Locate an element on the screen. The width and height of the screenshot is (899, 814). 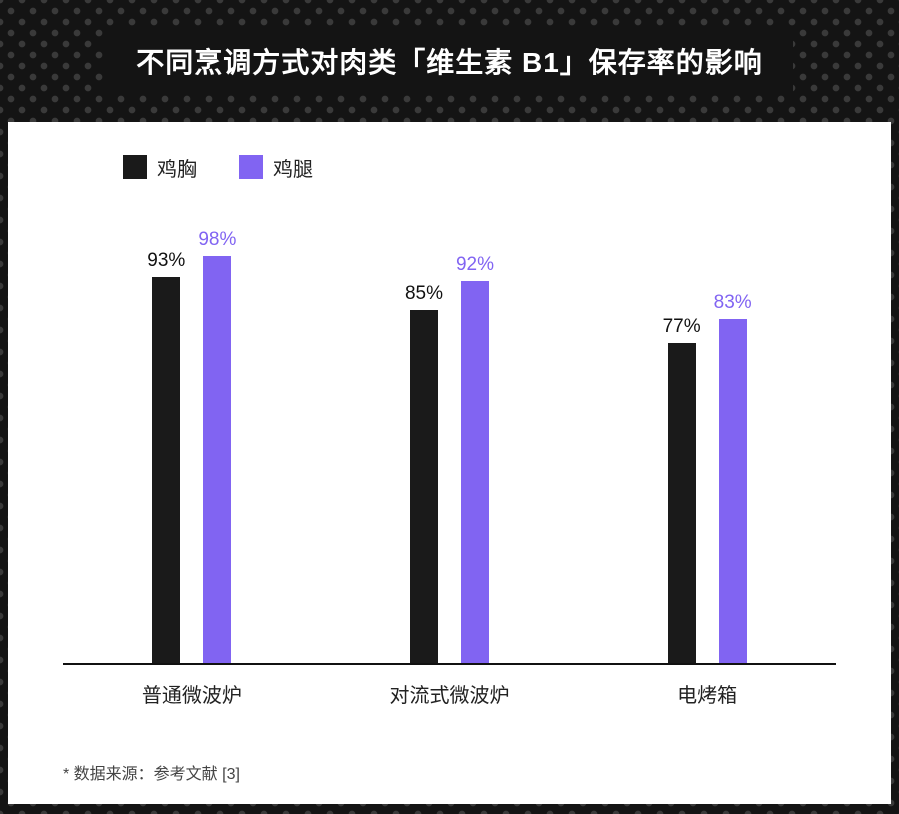
chart-title: 不同烹调方式对肉类「维生素 B1」保存率的影响 is located at coordinates (449, 61).